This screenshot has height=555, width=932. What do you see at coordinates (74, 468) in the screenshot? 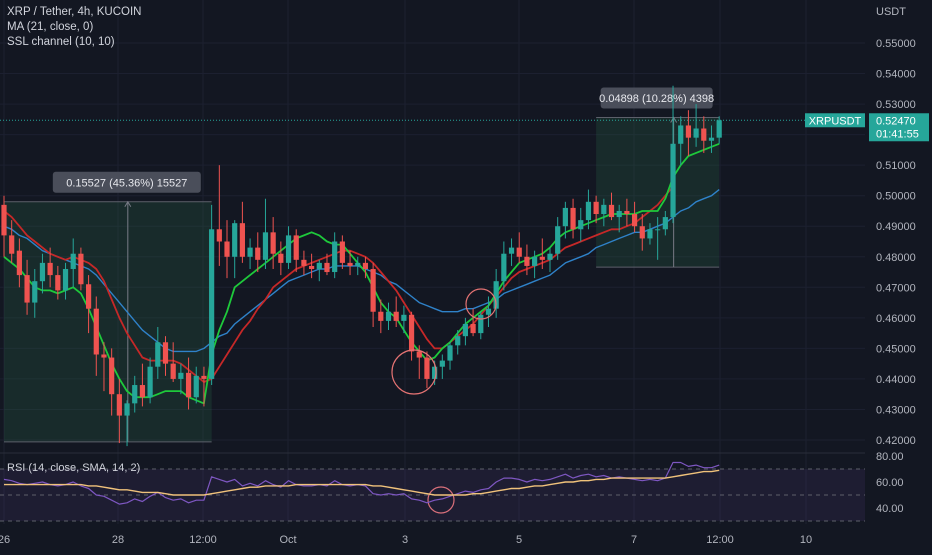
I see `rsi-legend: RSI (14, close, SMA, 14, 2)` at bounding box center [74, 468].